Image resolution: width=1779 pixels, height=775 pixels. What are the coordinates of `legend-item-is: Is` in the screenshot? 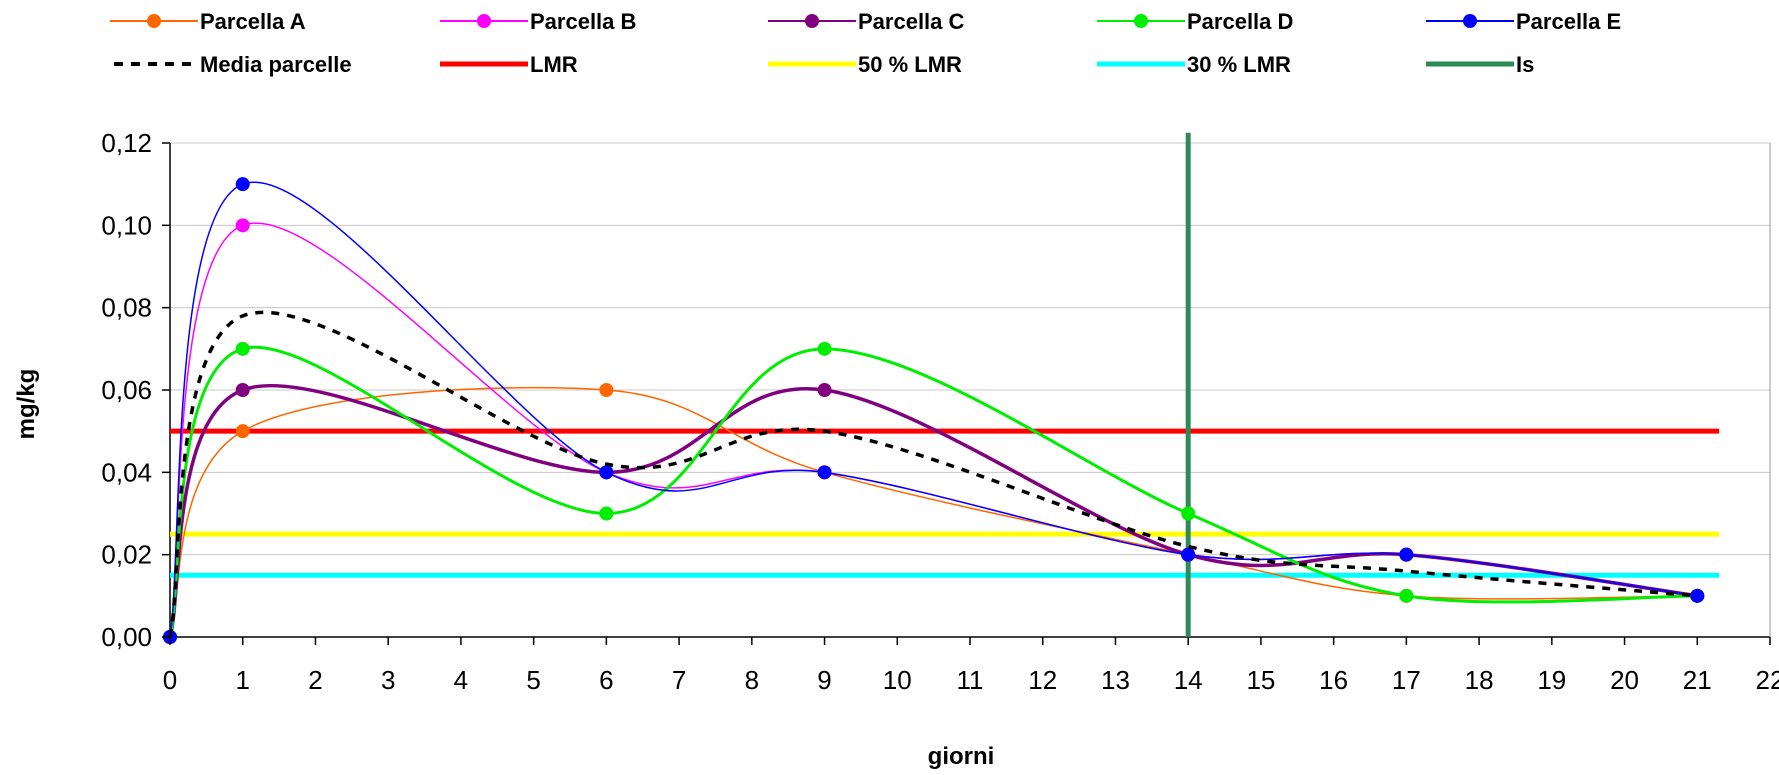 It's located at (1480, 64).